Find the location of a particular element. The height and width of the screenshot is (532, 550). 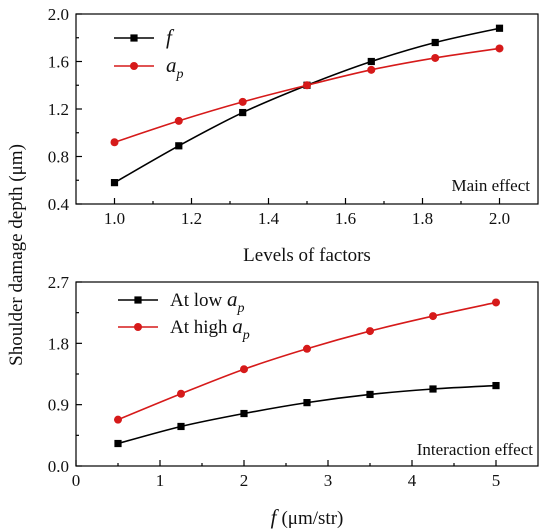

y-tick-label: 0.8 is located at coordinates (58, 157).